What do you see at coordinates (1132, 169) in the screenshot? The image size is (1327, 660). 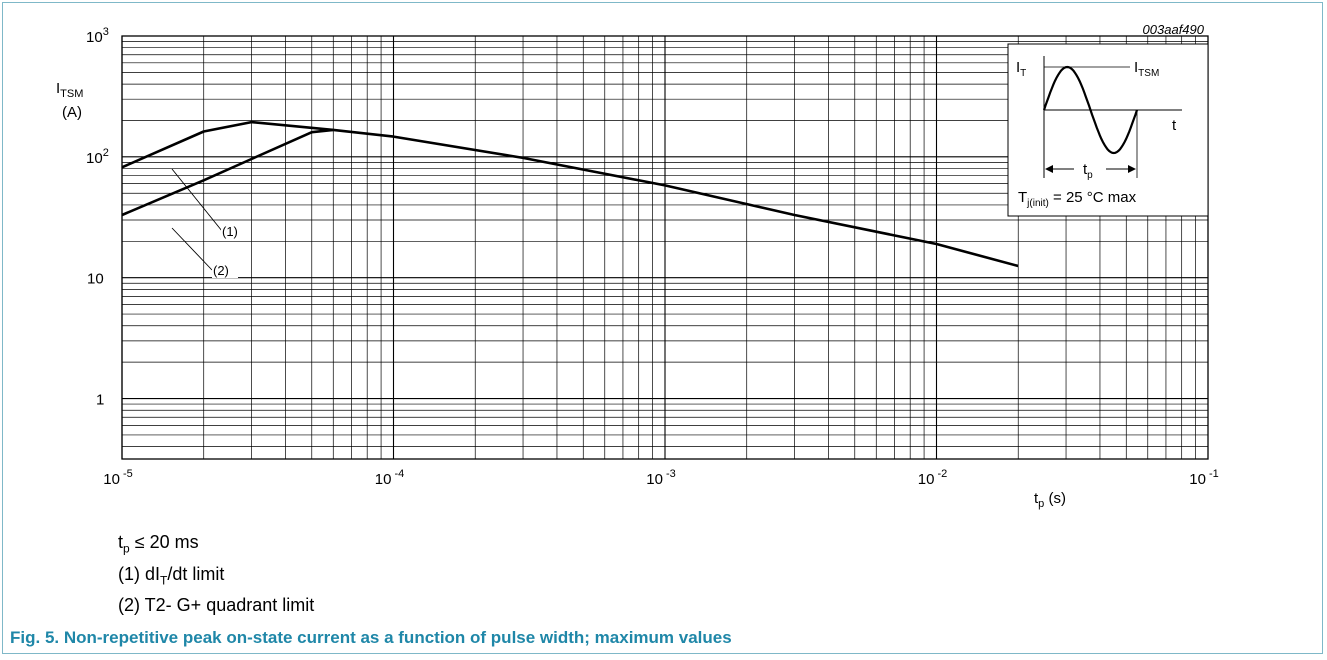 I see `arrow-right-icon` at bounding box center [1132, 169].